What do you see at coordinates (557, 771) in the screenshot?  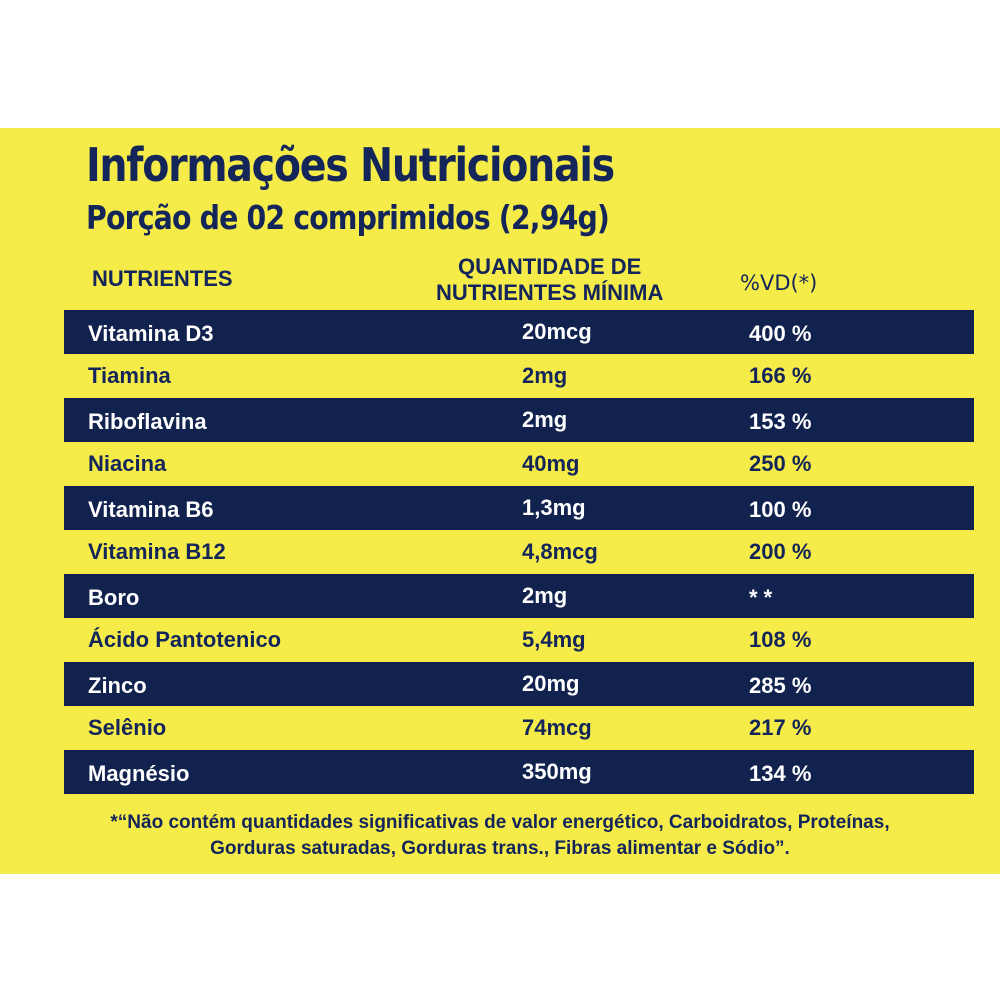 I see `nutrient-quantity: 350mg` at bounding box center [557, 771].